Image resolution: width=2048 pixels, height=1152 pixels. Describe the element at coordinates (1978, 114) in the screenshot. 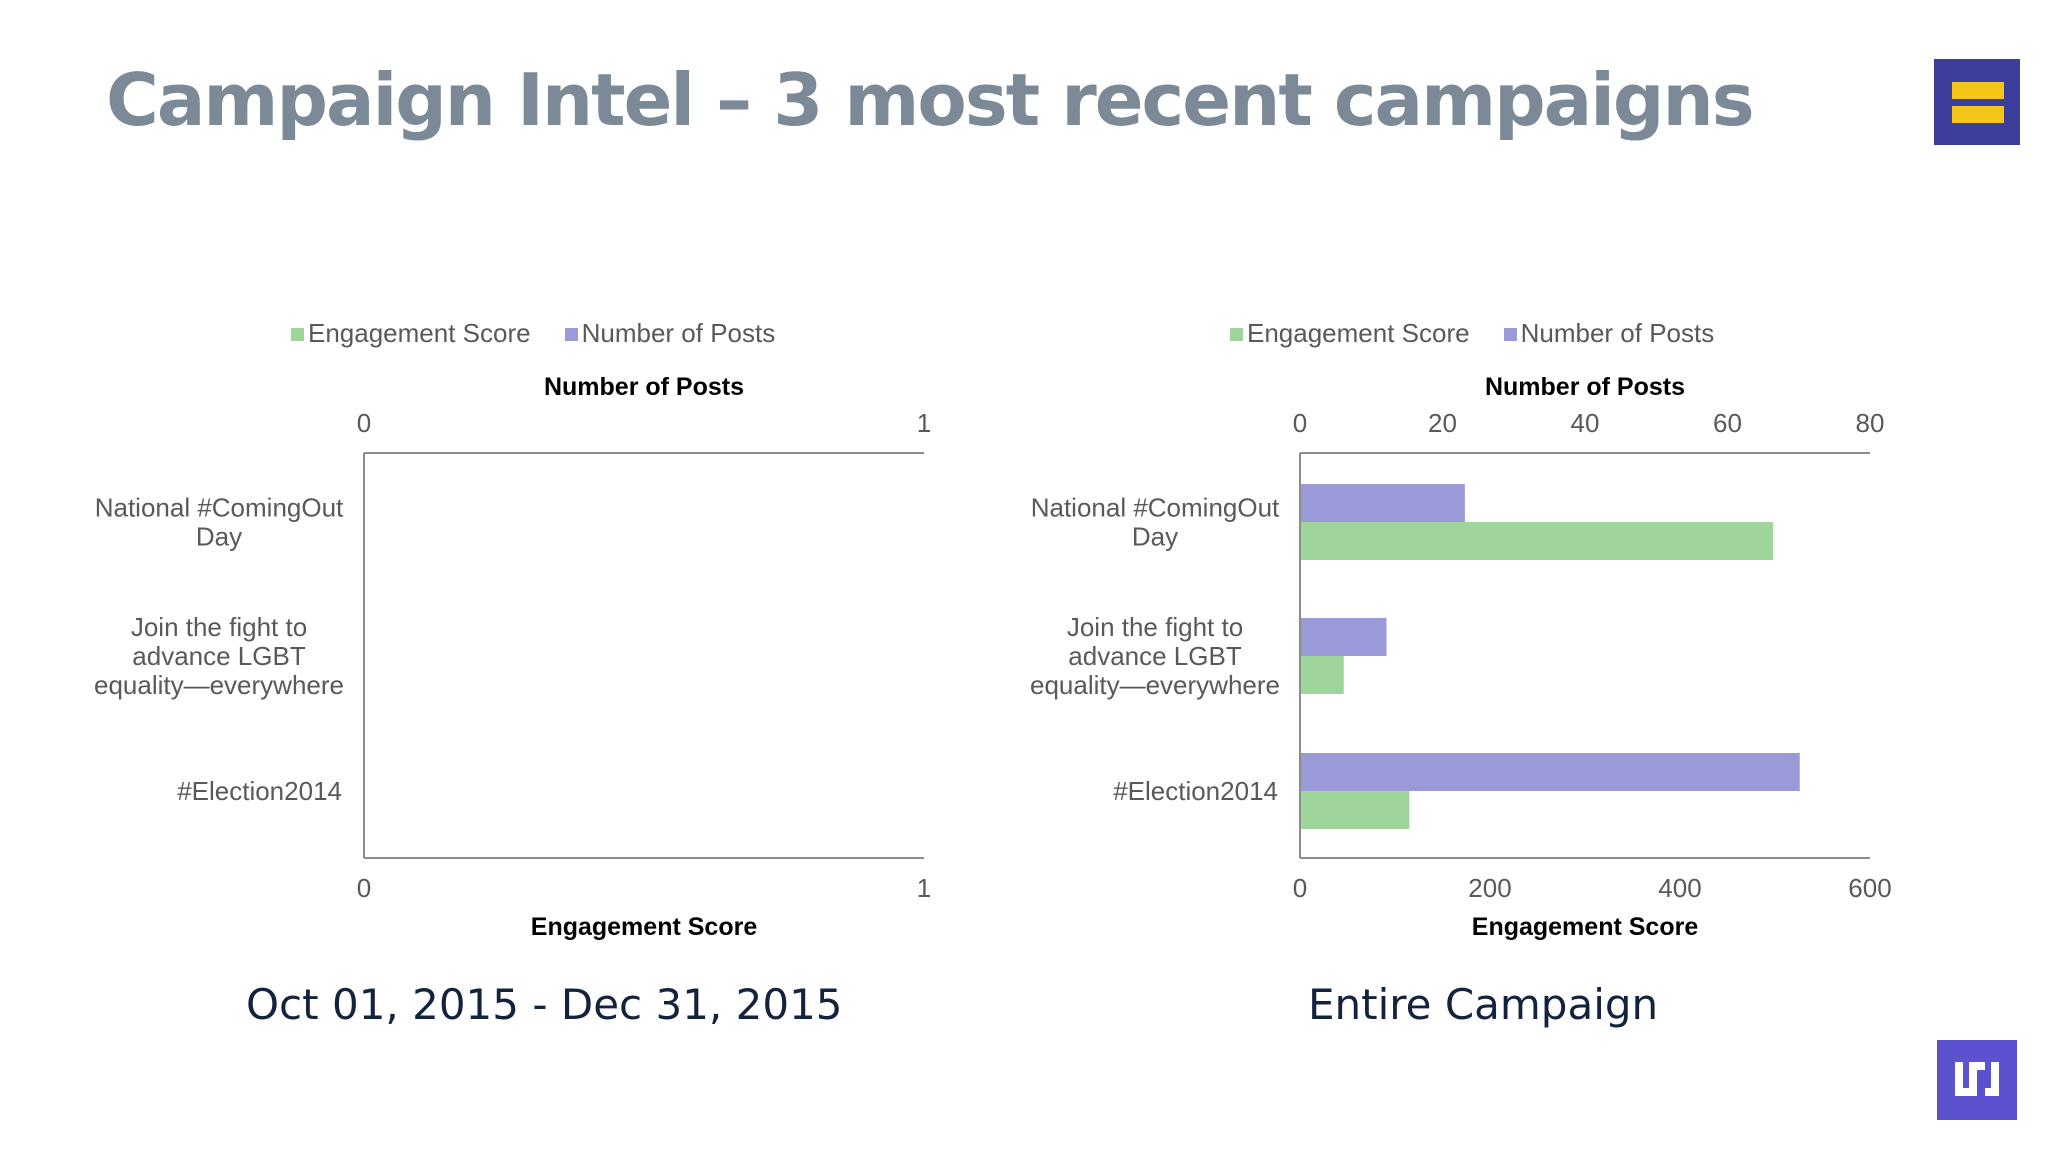

I see `logo-bar-bottom` at that location.